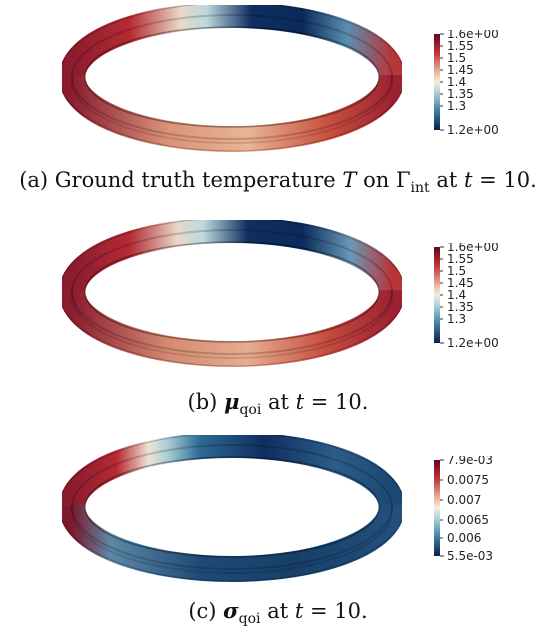 The width and height of the screenshot is (556, 633). Describe the element at coordinates (420, 188) in the screenshot. I see `caption-subscript: int` at that location.